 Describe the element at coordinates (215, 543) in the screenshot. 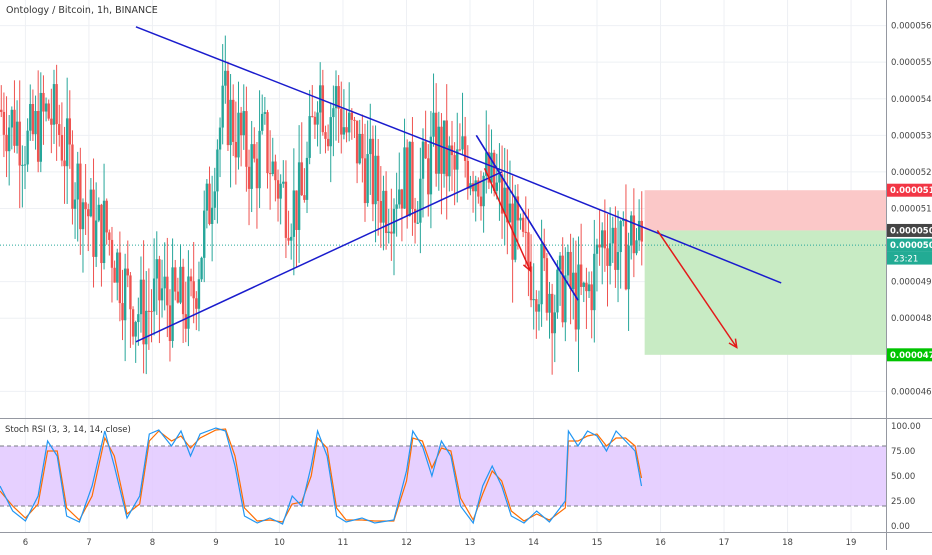

I see `time-tick-label: 9` at that location.